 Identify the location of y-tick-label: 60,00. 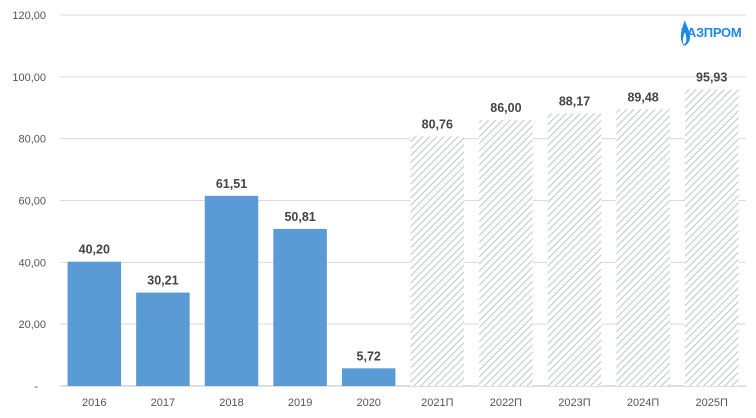
(32, 202).